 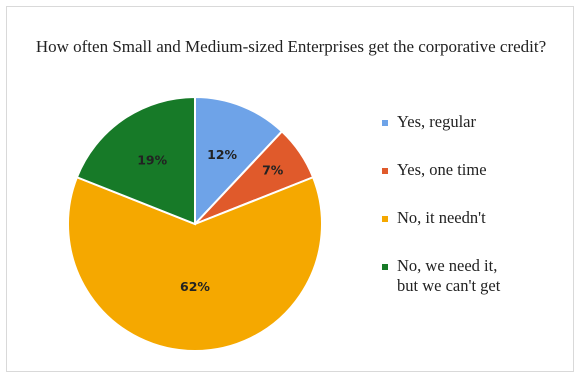 What do you see at coordinates (195, 286) in the screenshot?
I see `pie-label-no-needn-t: 62%` at bounding box center [195, 286].